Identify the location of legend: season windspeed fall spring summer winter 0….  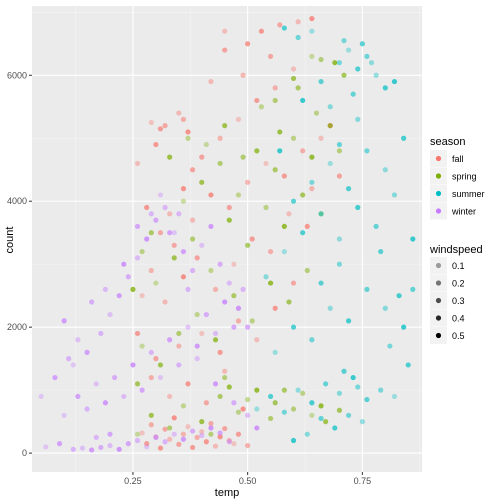
(457, 240).